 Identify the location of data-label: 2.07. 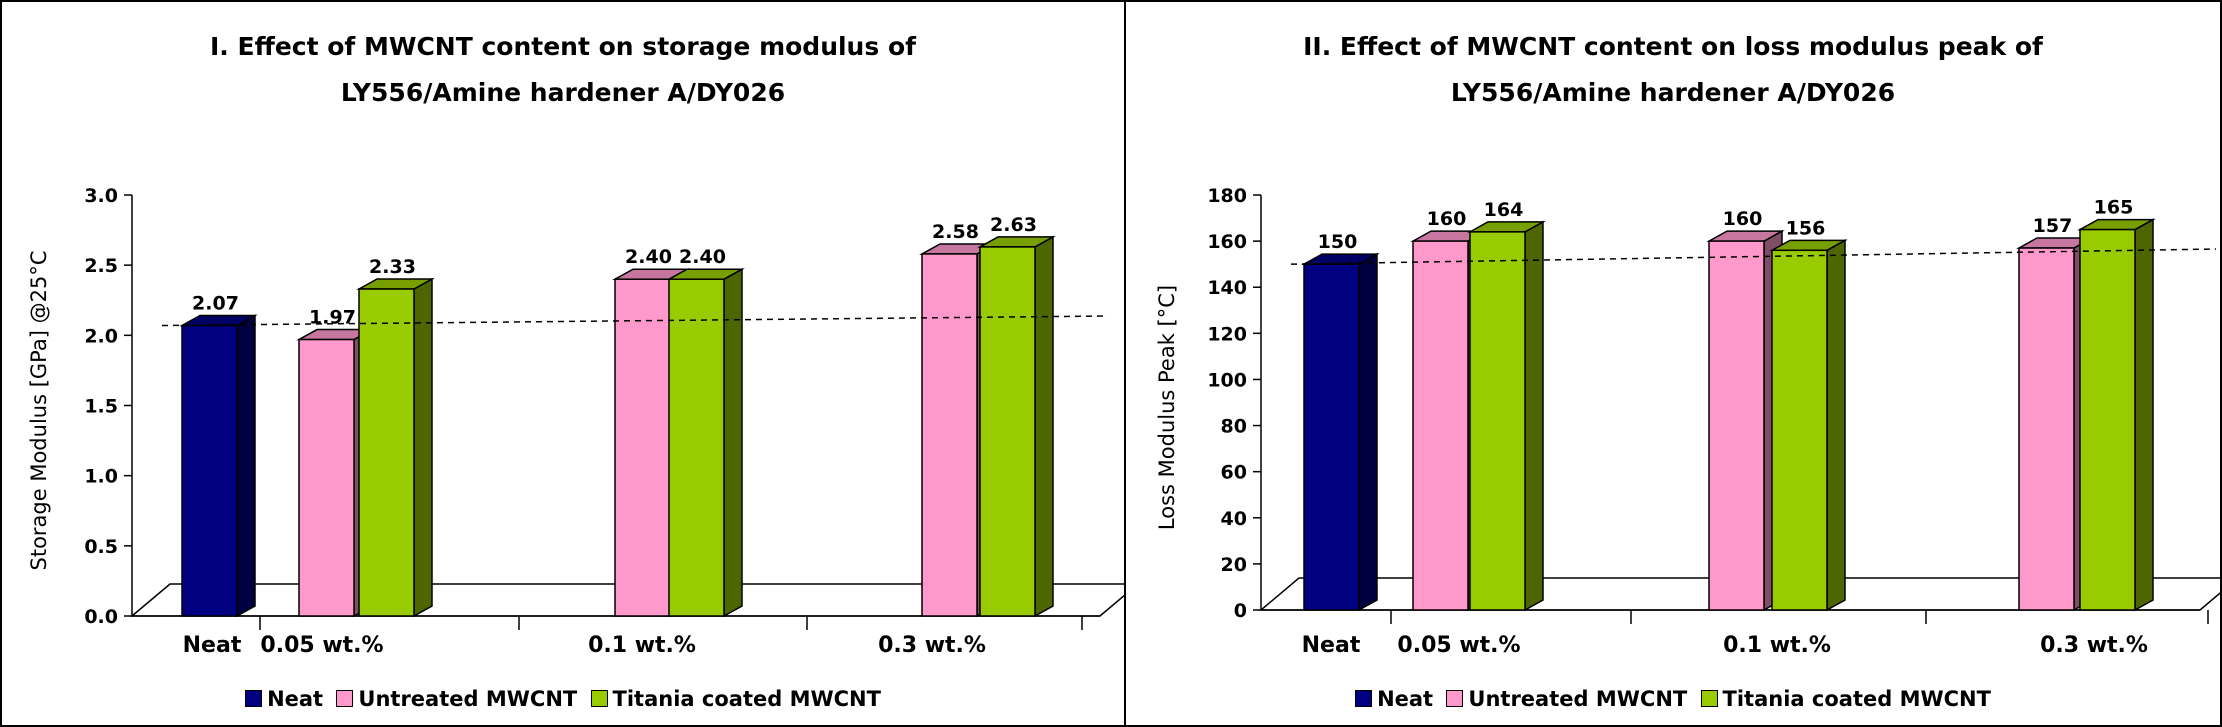
(215, 304).